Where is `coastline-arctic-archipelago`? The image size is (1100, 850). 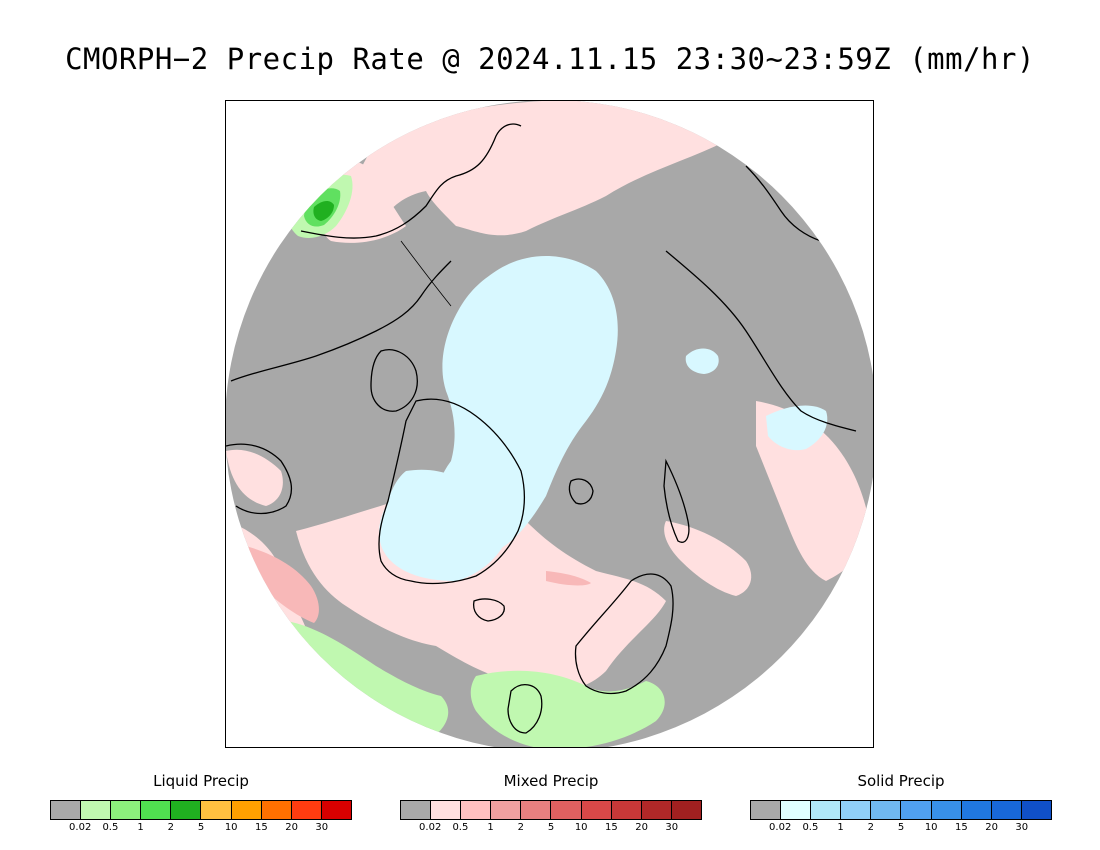 coastline-arctic-archipelago is located at coordinates (394, 380).